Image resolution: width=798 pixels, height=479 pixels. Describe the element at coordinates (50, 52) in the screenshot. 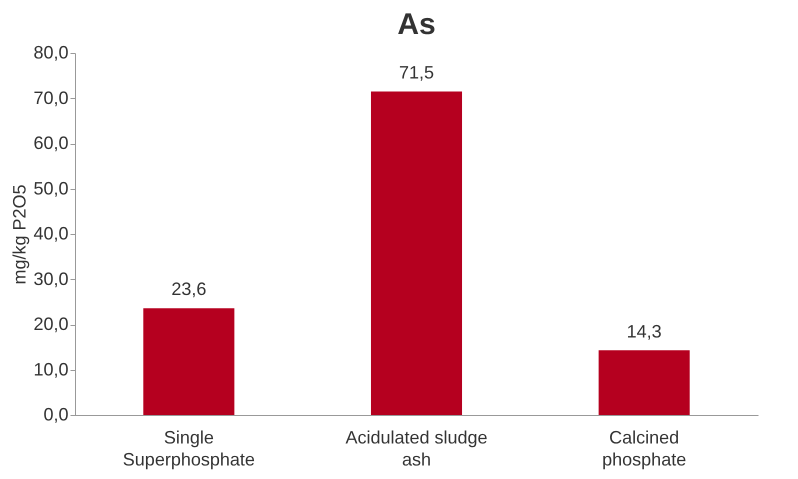

I see `y-tick-label: 80,0` at that location.